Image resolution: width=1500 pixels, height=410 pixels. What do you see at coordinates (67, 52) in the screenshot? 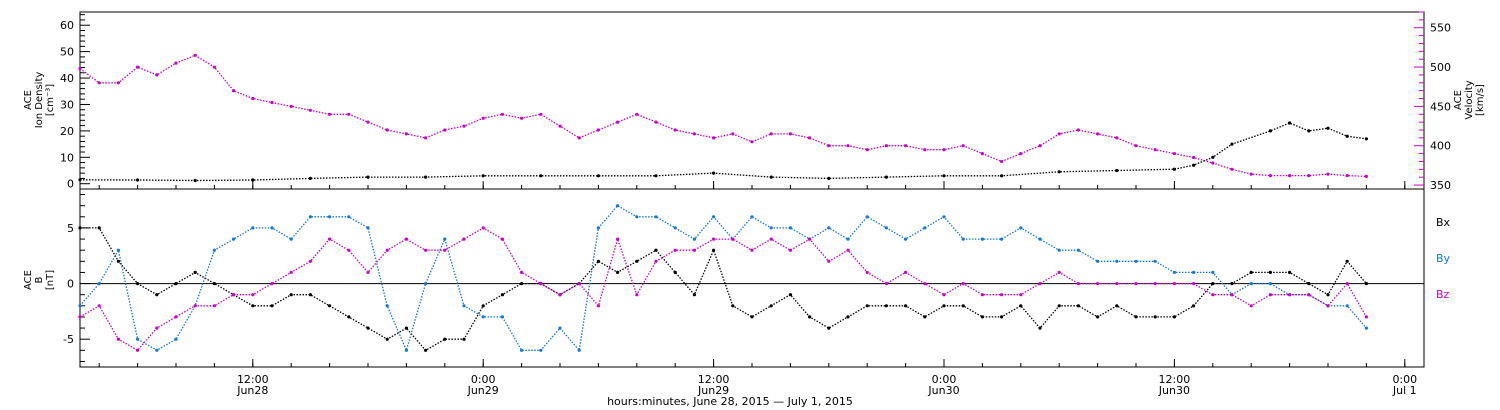
I see `density-tick-label: 50` at bounding box center [67, 52].